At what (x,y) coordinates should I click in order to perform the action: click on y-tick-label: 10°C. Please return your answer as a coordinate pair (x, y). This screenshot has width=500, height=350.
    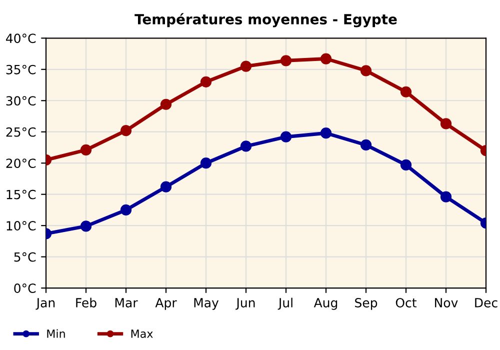
    Looking at the image, I should click on (21, 225).